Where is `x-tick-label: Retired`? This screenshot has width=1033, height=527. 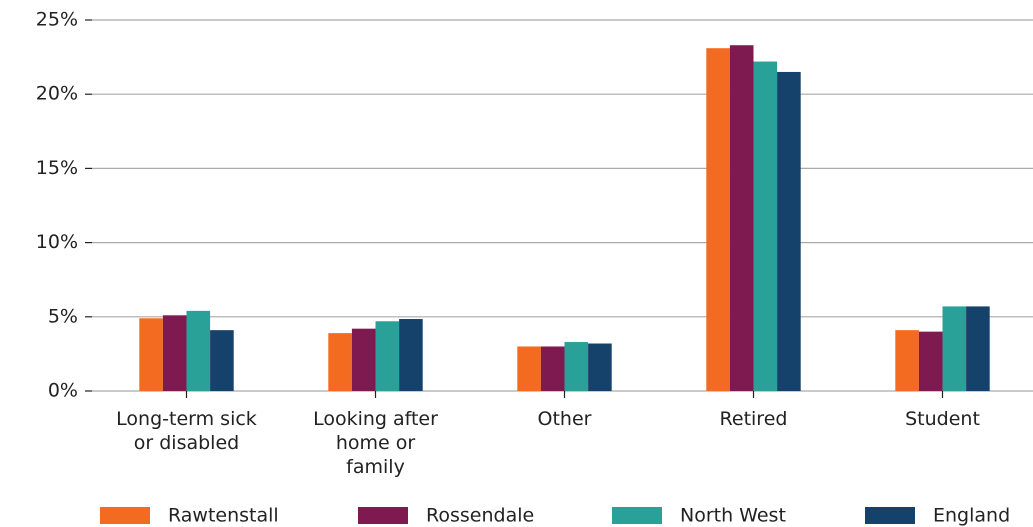 x-tick-label: Retired is located at coordinates (754, 419).